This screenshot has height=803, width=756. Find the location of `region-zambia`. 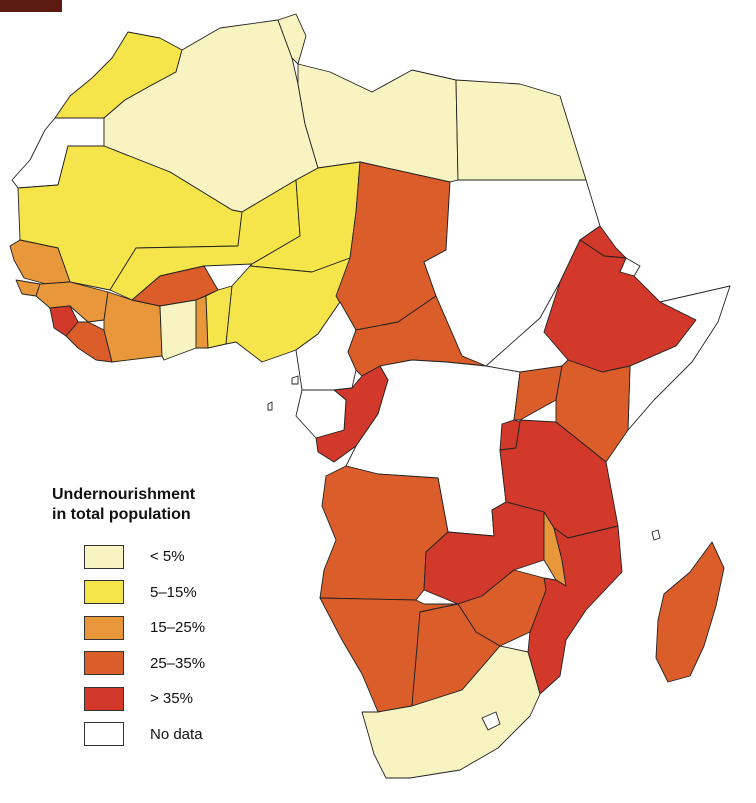

region-zambia is located at coordinates (484, 553).